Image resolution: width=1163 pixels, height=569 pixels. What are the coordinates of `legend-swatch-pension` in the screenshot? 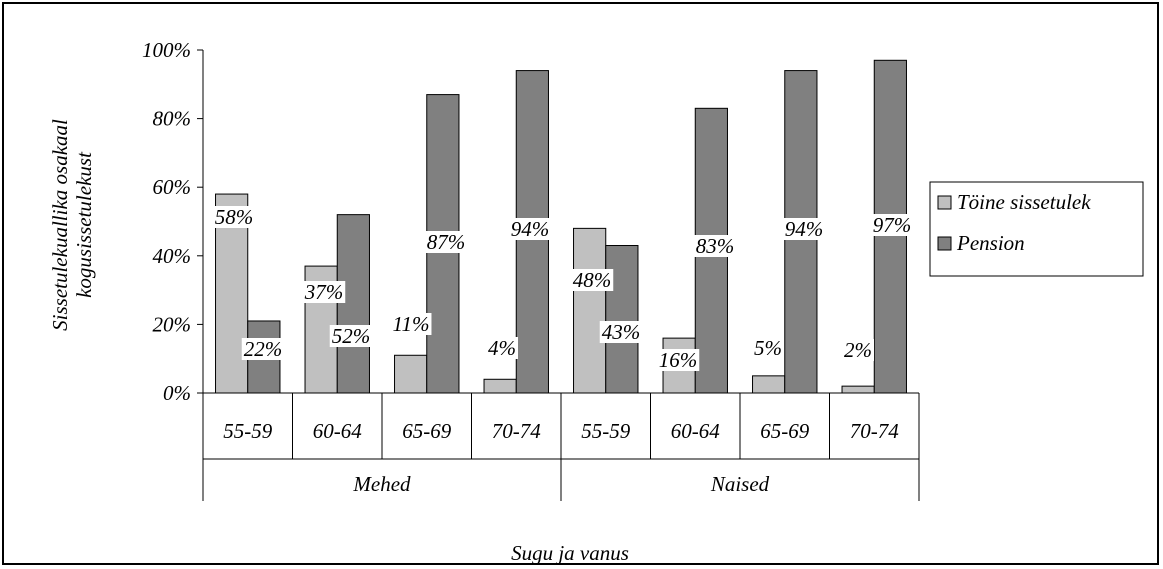 It's located at (944, 243).